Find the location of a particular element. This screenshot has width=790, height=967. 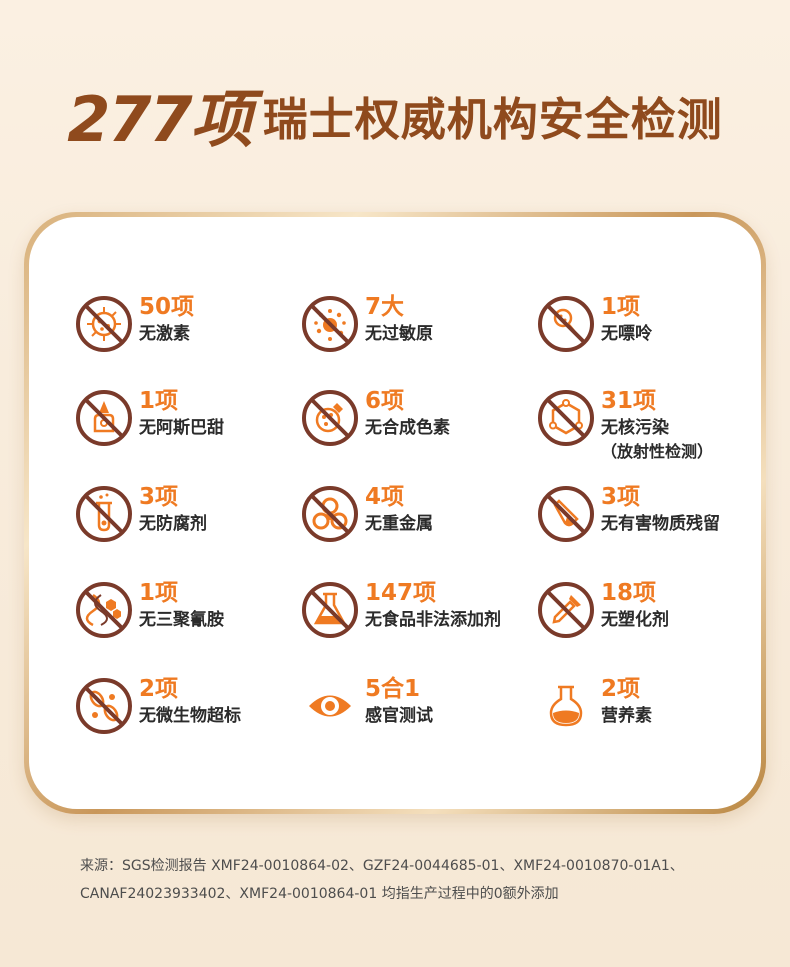

nuclear-pollution-prohibited-icon is located at coordinates (566, 418).